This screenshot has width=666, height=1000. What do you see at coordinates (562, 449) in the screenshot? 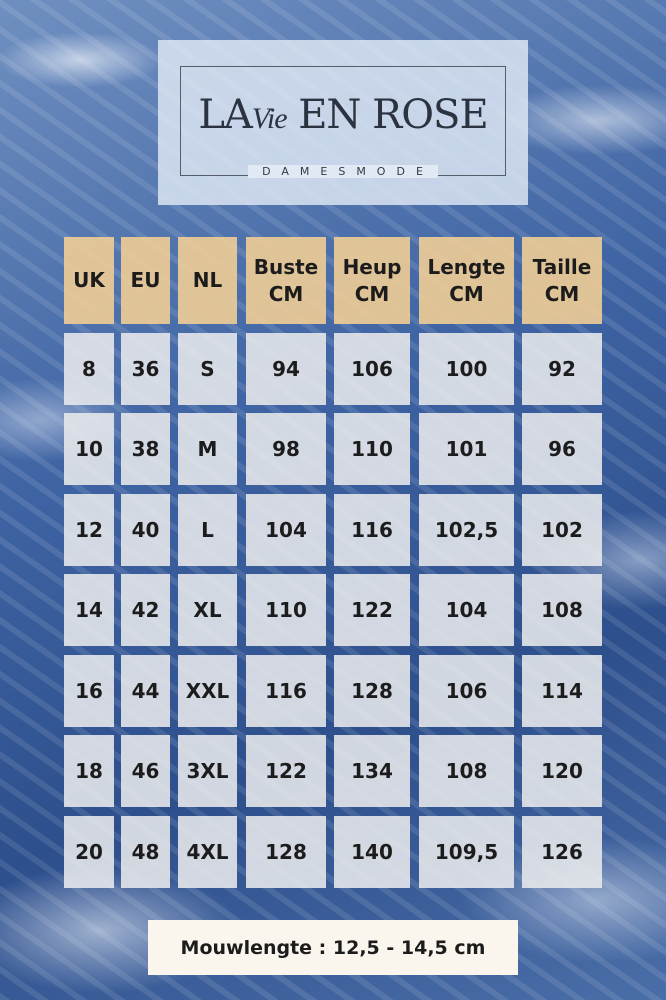
I see `table-cell: 96` at bounding box center [562, 449].